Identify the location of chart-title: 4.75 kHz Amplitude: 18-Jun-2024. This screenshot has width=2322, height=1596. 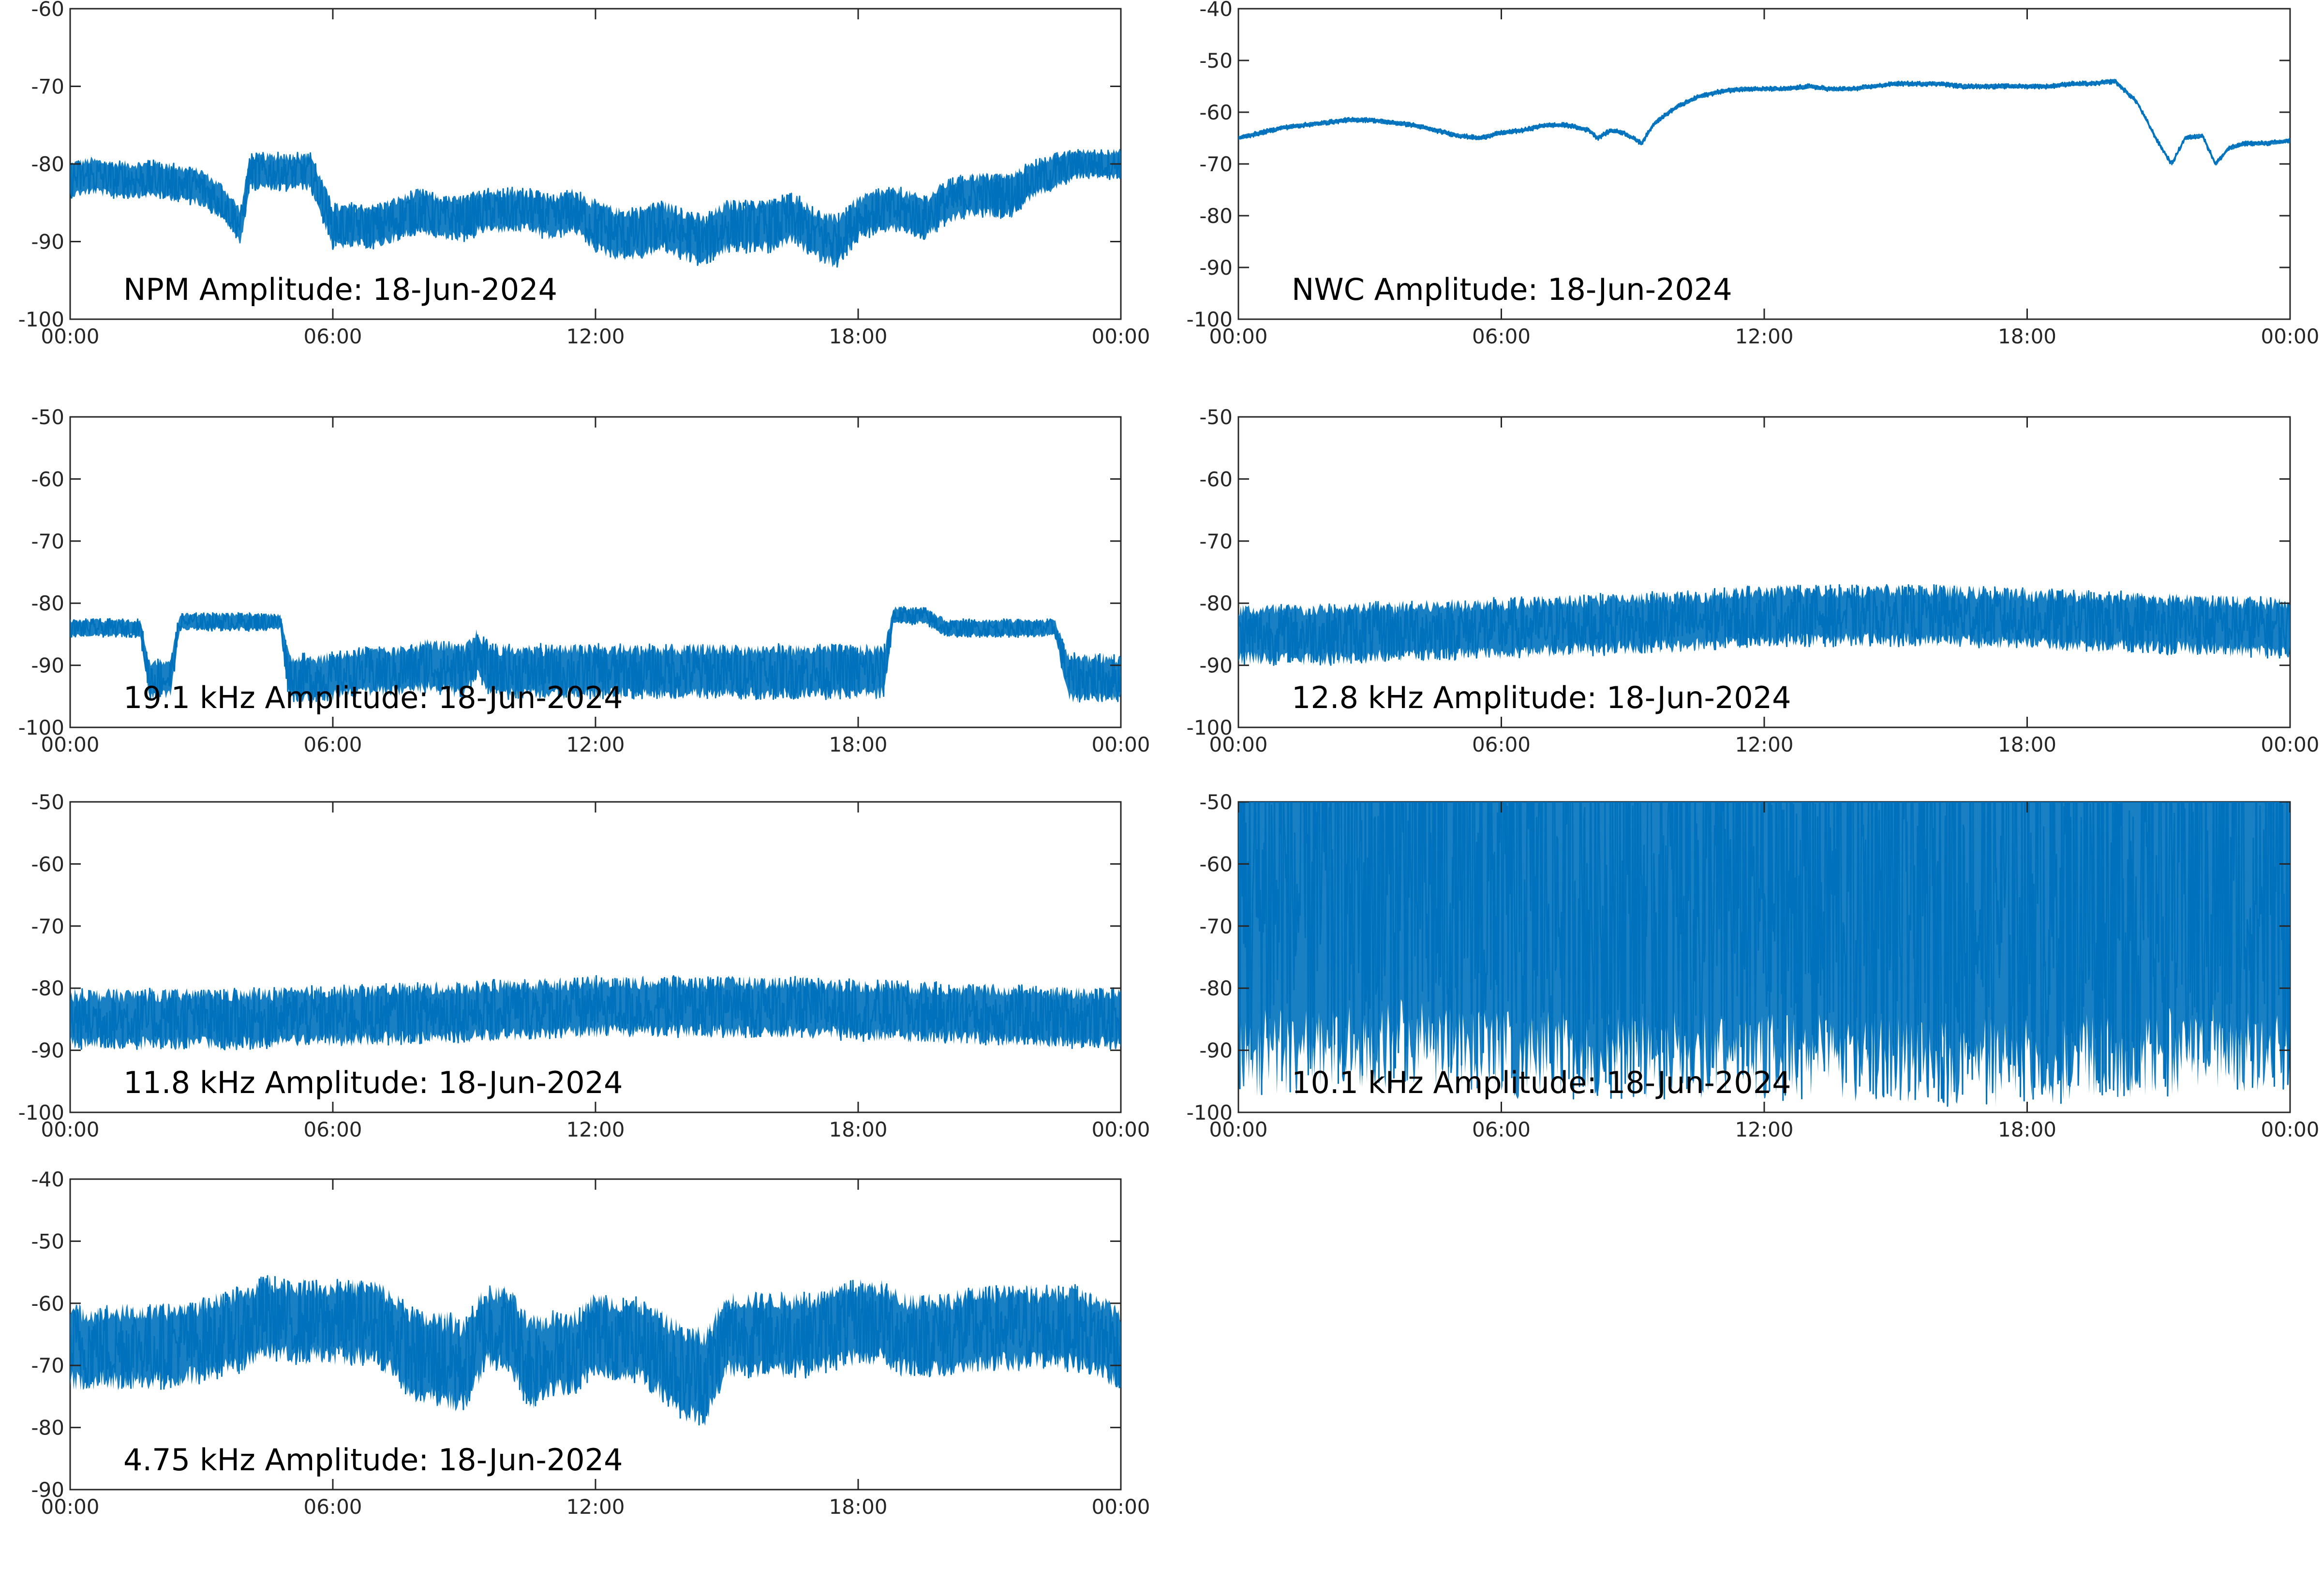
(373, 1460).